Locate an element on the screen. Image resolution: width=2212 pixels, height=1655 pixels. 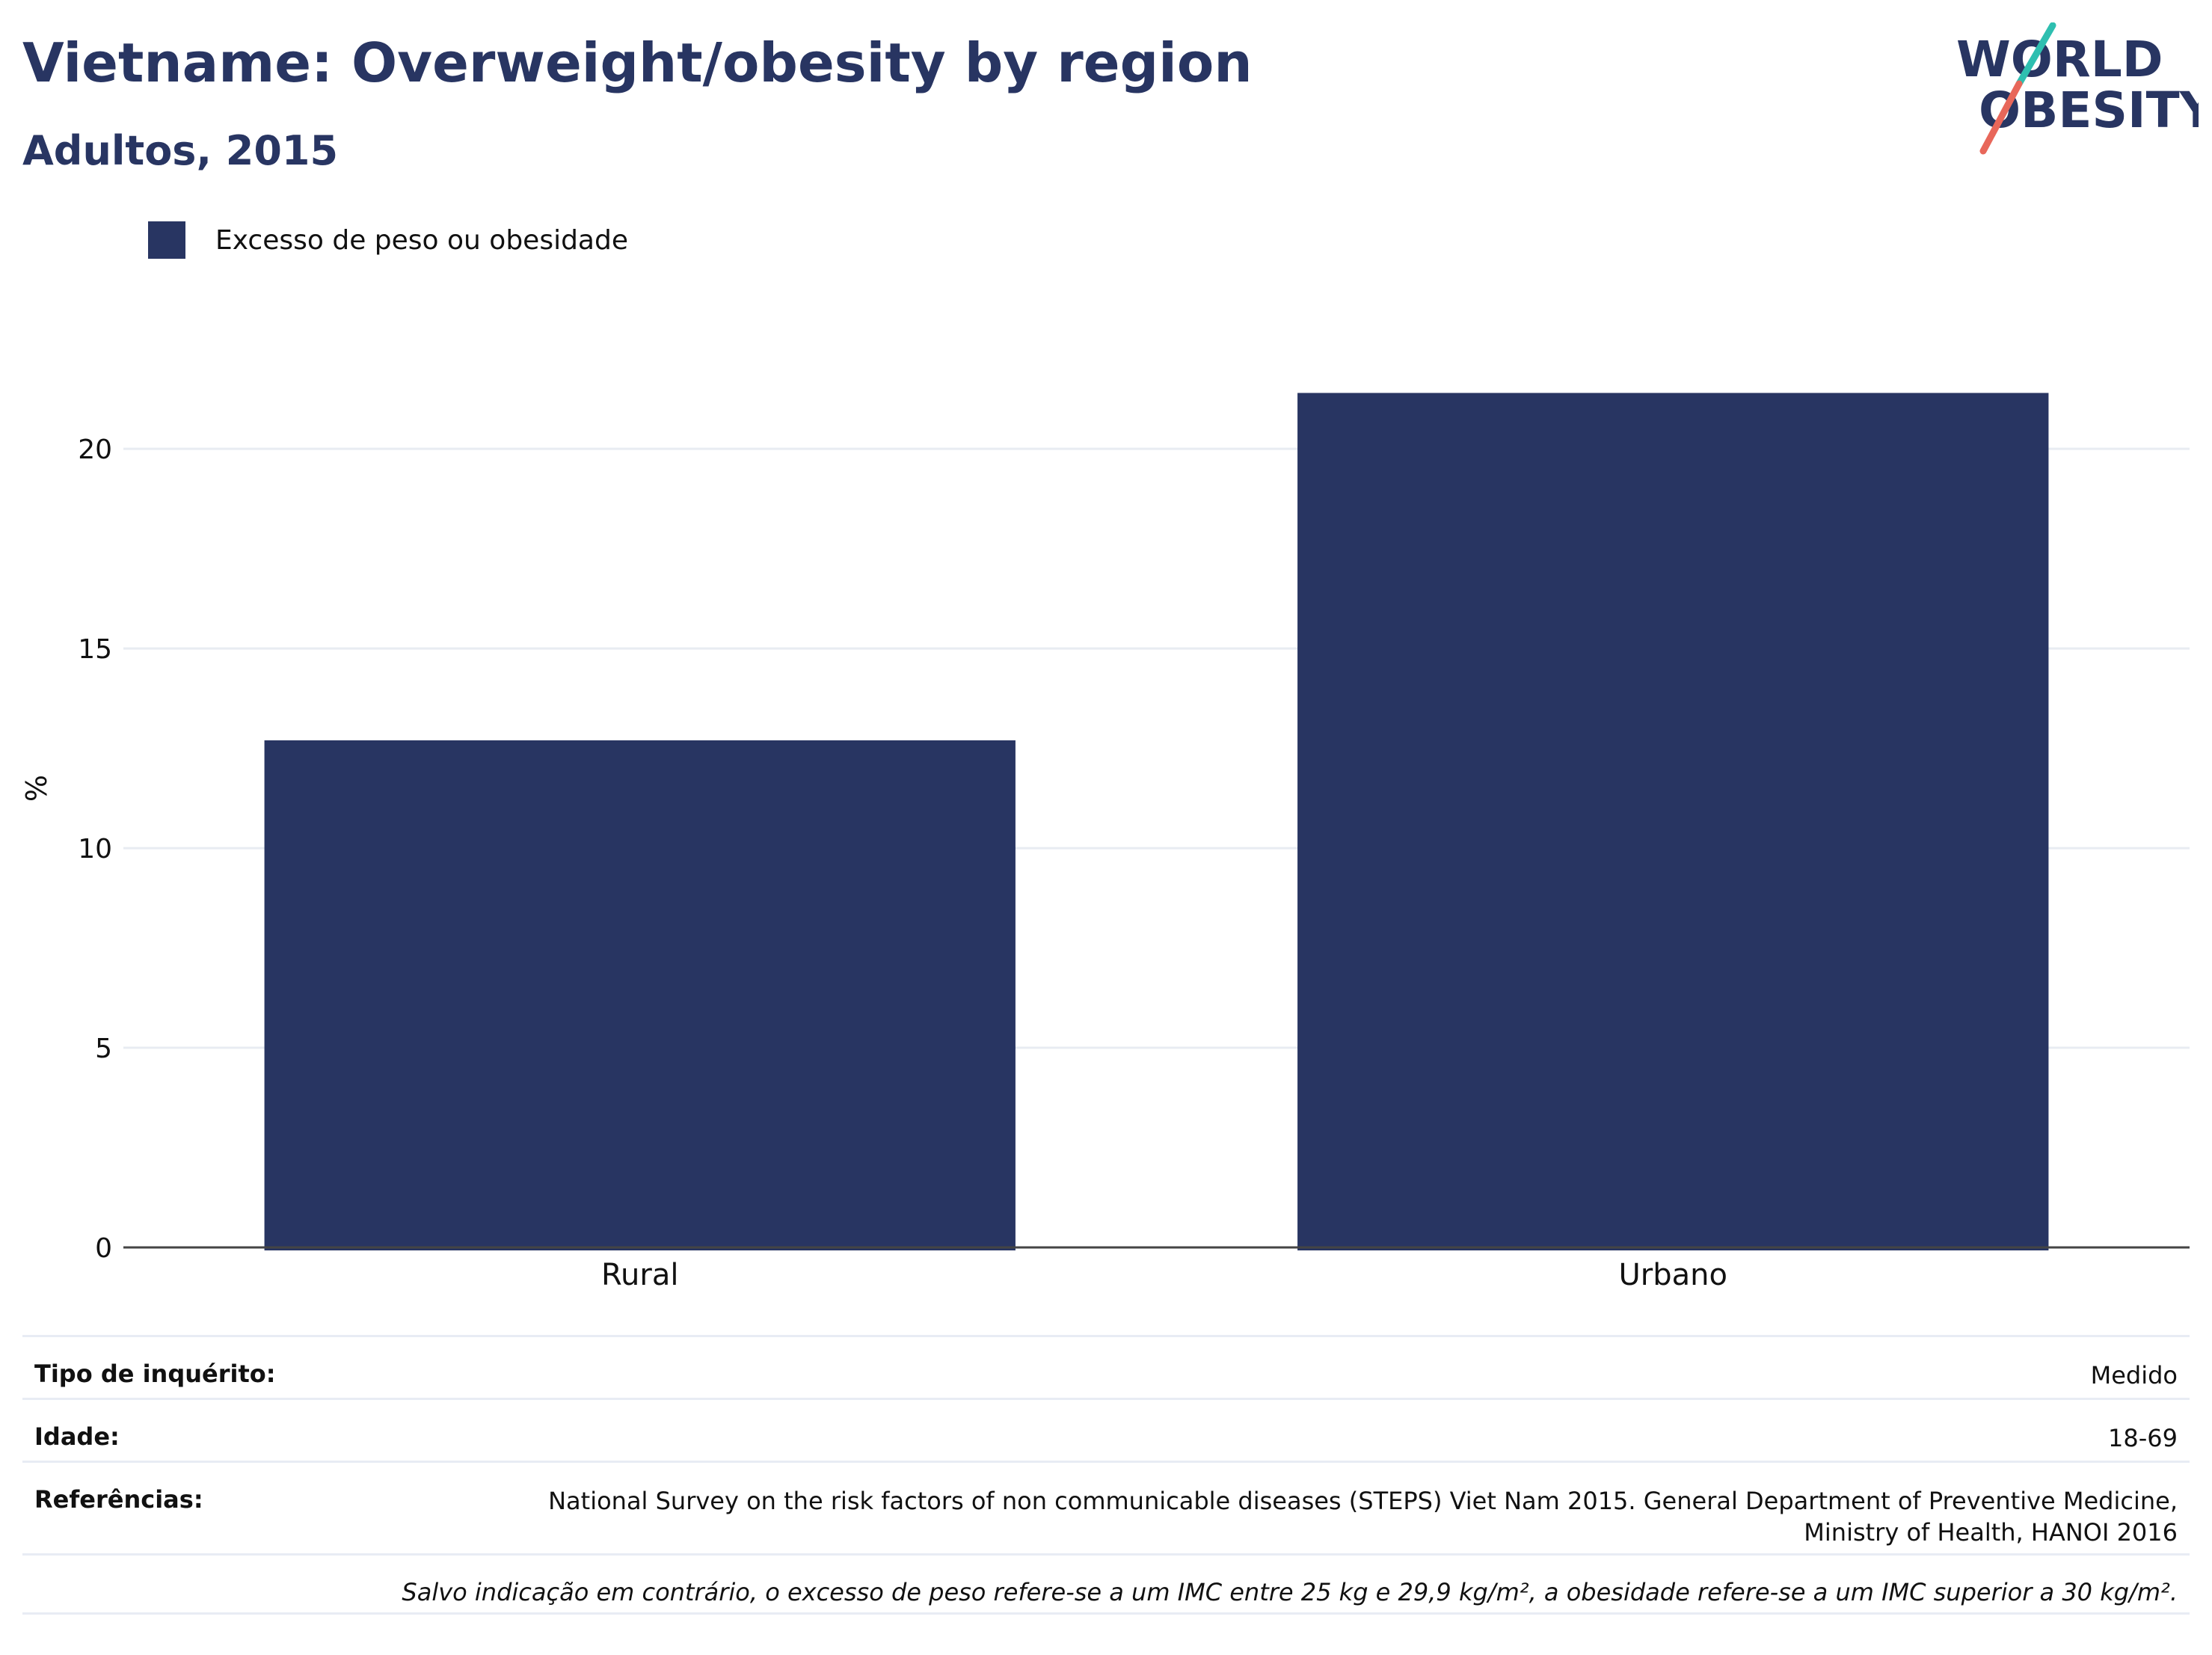
y-tick-label: 20 is located at coordinates (95, 450).